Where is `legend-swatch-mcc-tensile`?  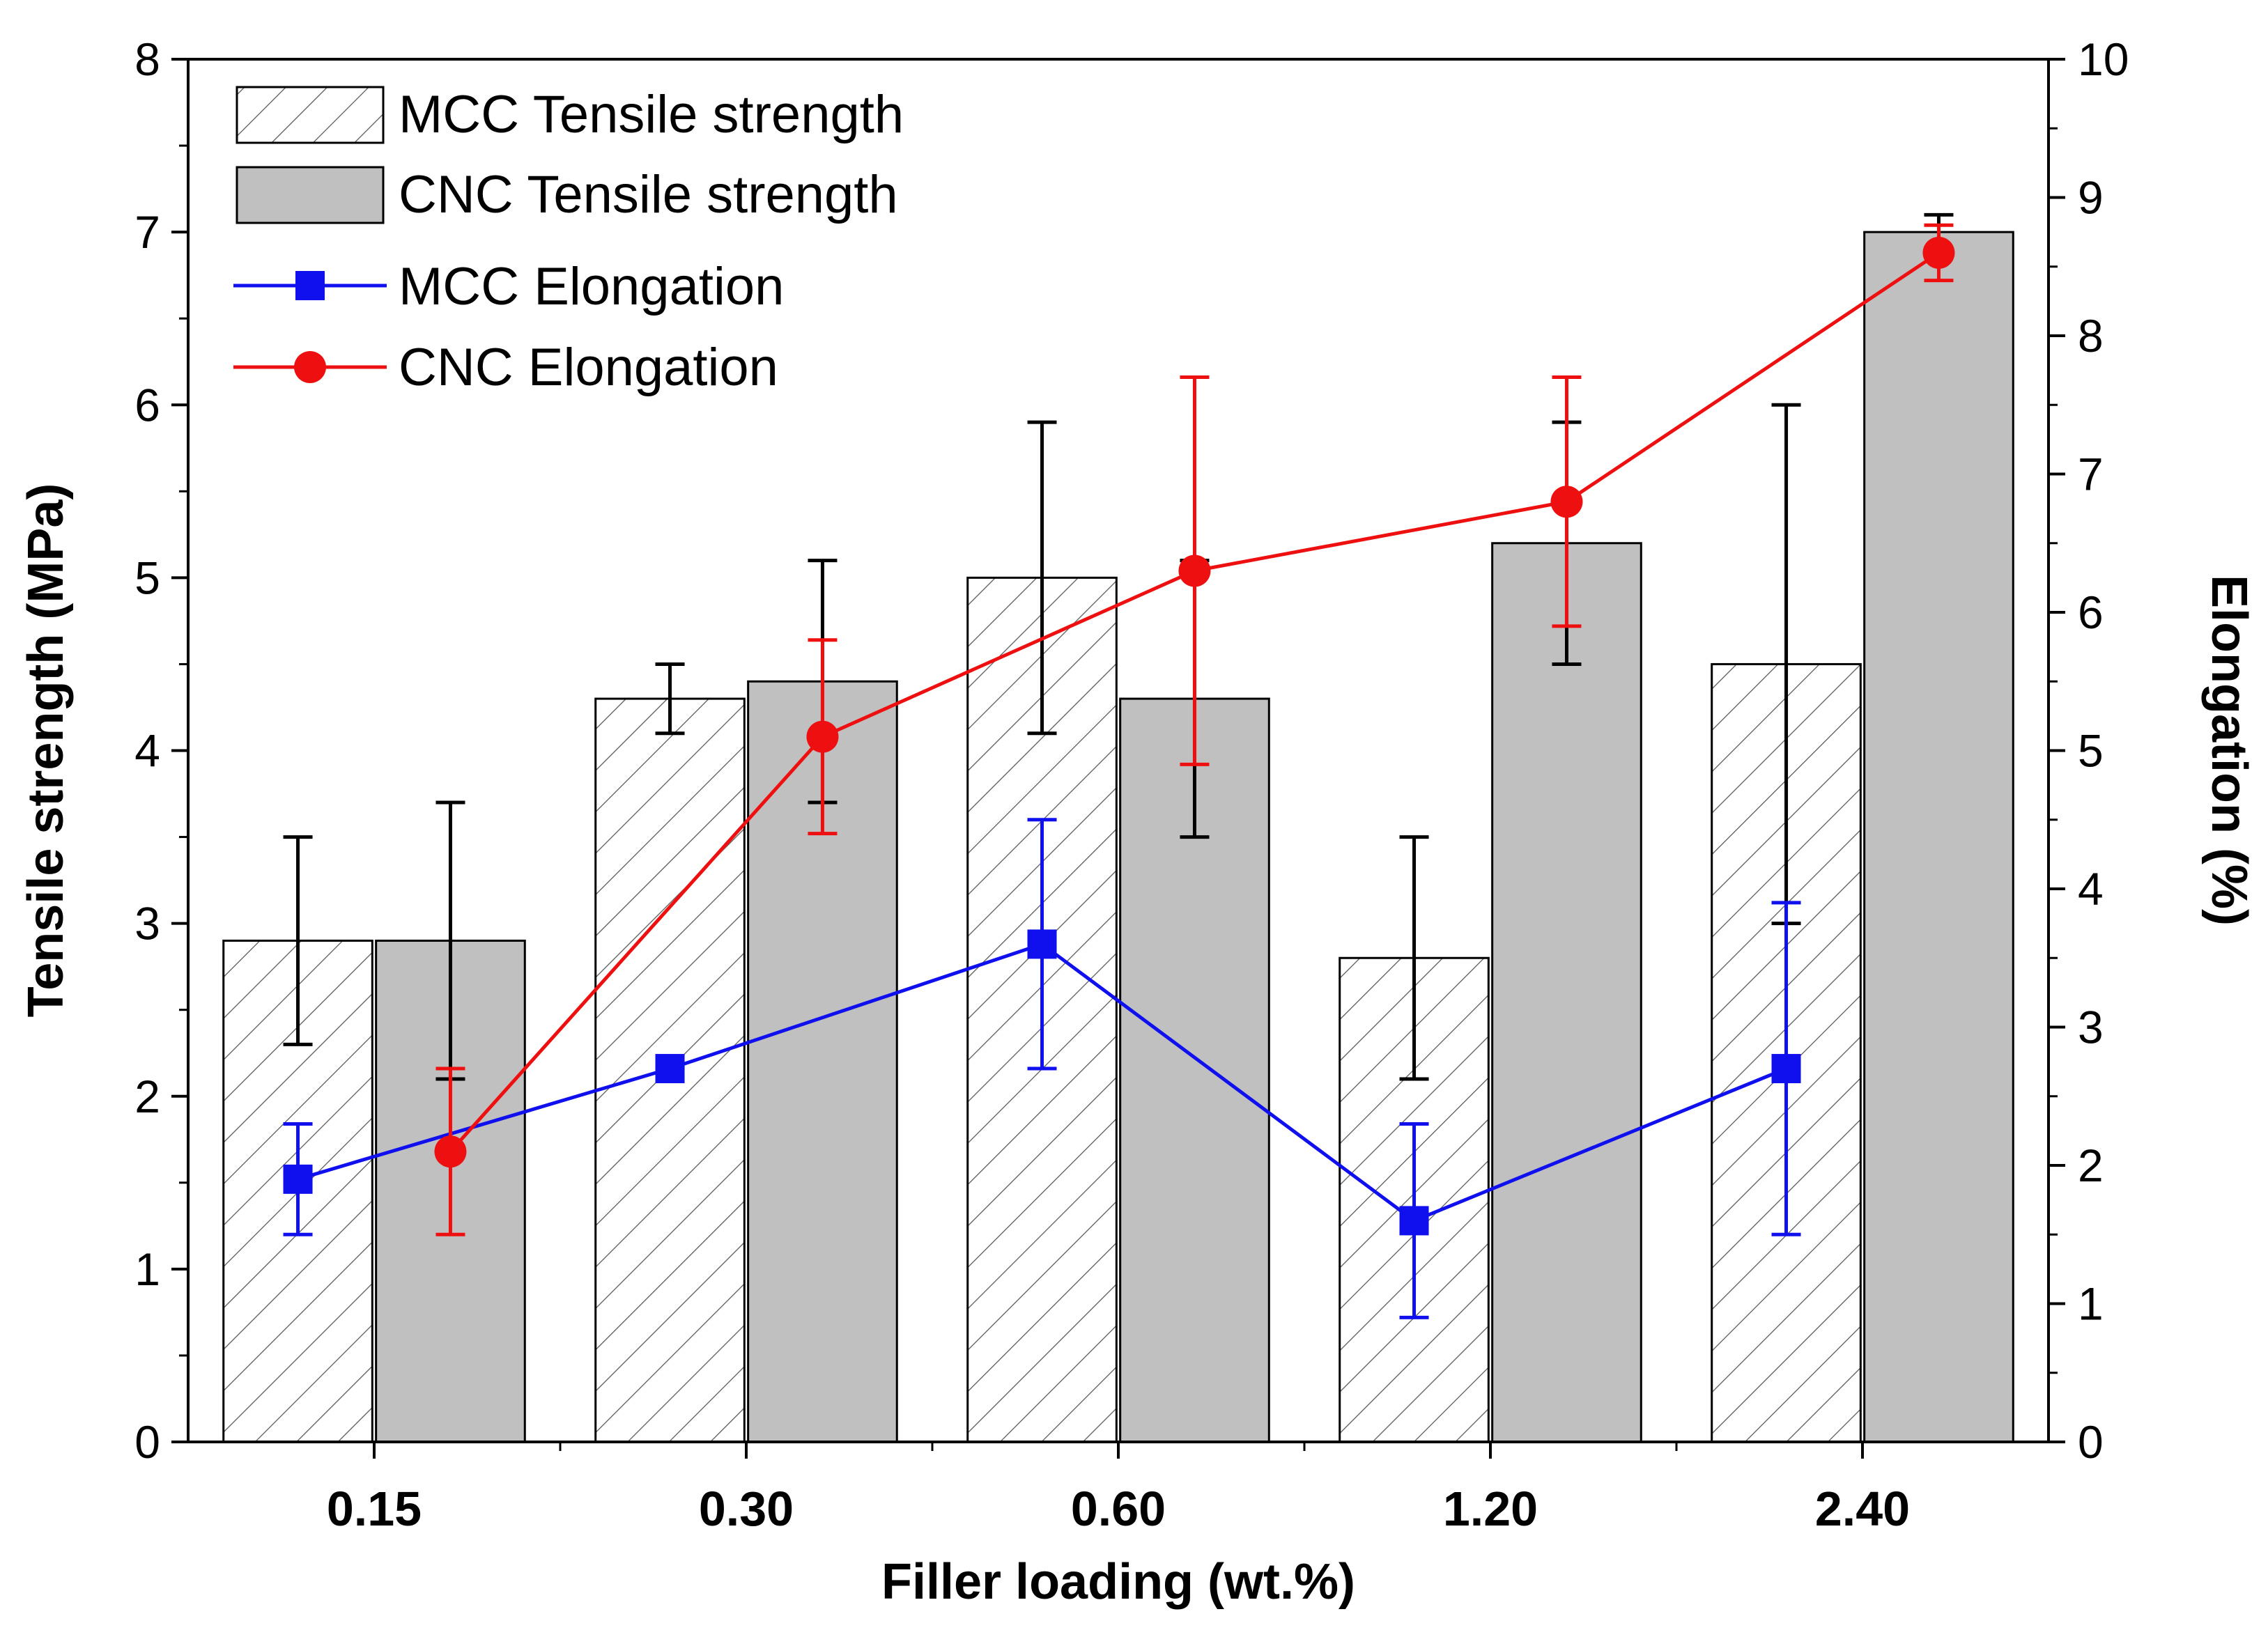
legend-swatch-mcc-tensile is located at coordinates (310, 115).